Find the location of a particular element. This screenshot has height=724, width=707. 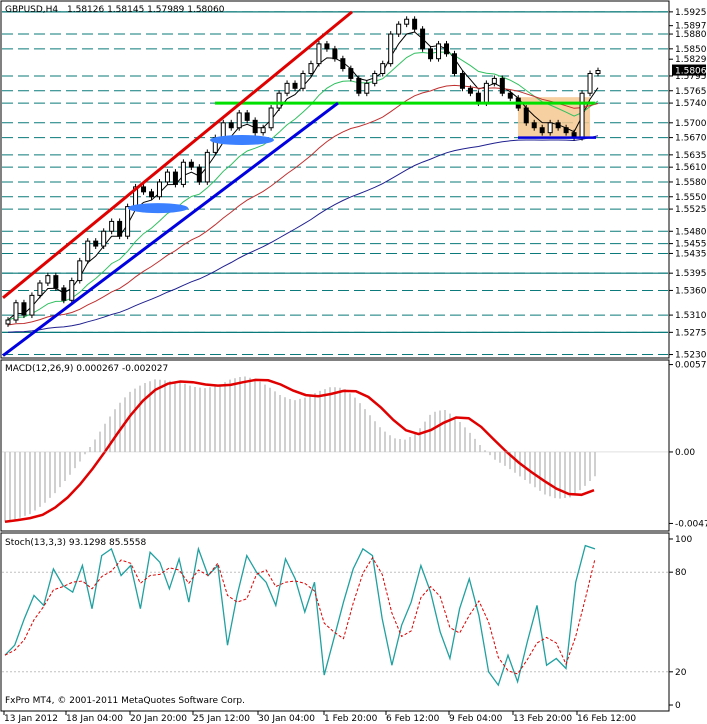

price-tick-label-19: 1.53600 is located at coordinates (691, 291).